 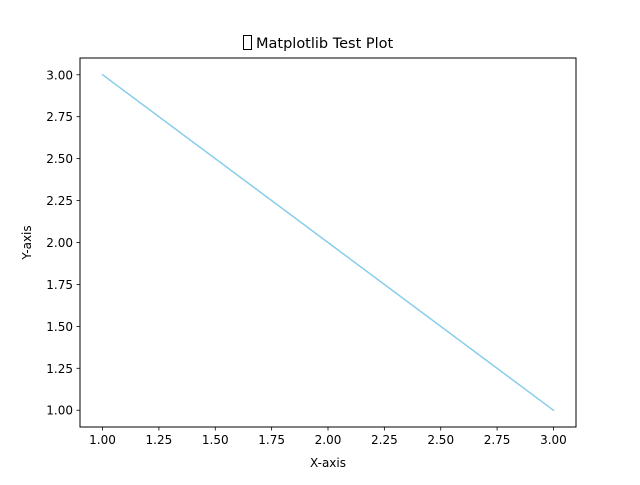 What do you see at coordinates (59, 285) in the screenshot?
I see `y-tick-label: 1.75` at bounding box center [59, 285].